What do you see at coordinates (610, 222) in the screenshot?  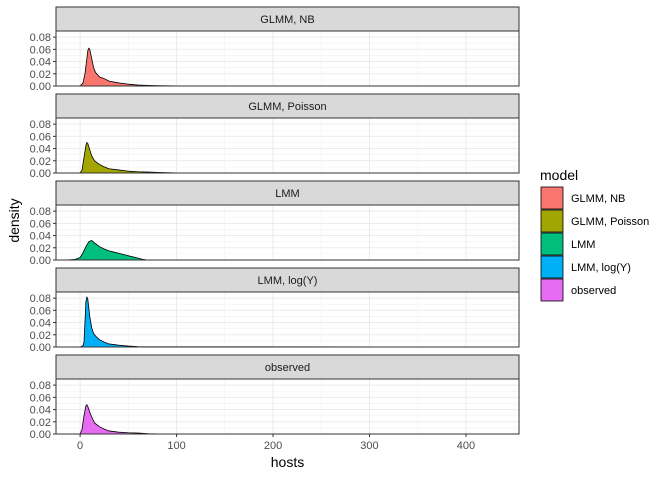 I see `legend-label: GLMM, Poisson` at bounding box center [610, 222].